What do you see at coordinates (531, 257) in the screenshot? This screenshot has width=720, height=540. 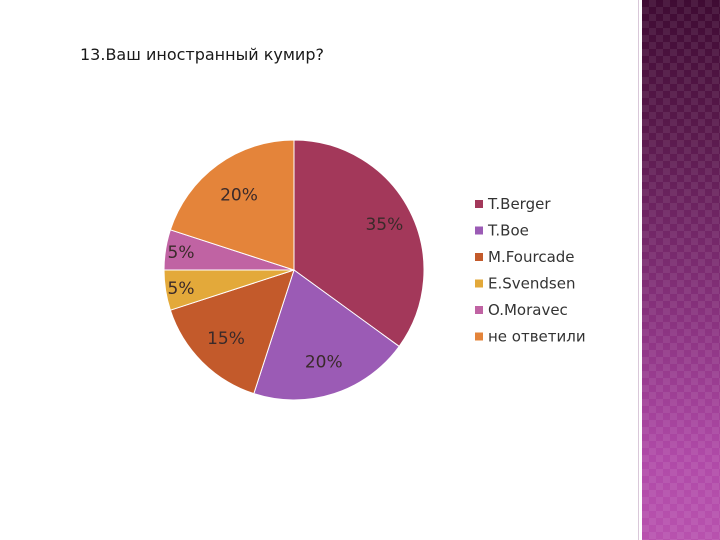 I see `legend-label: M.Fourcade` at bounding box center [531, 257].